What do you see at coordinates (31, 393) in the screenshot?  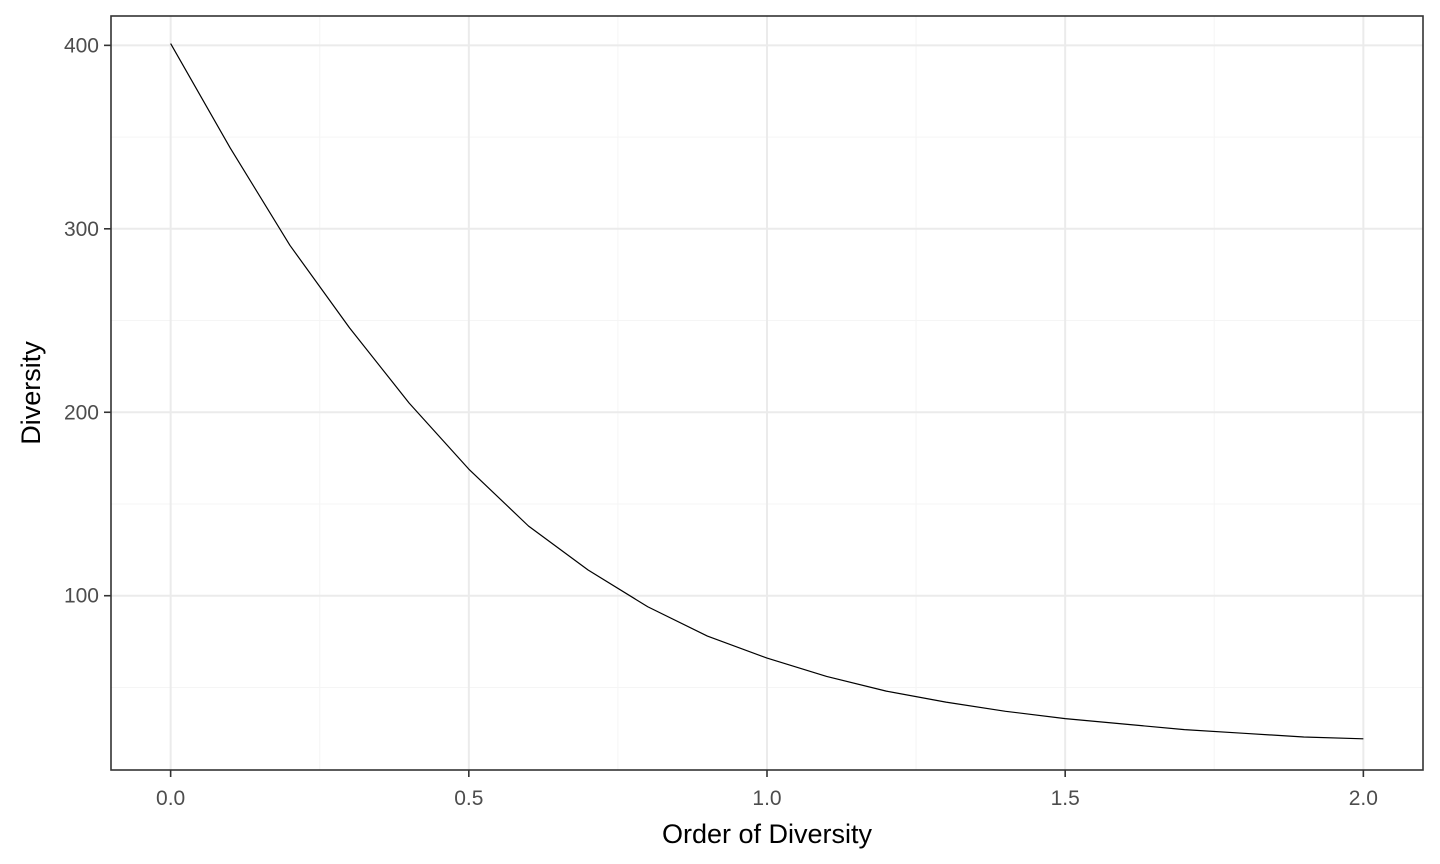 I see `y-axis-title: Diversity` at bounding box center [31, 393].